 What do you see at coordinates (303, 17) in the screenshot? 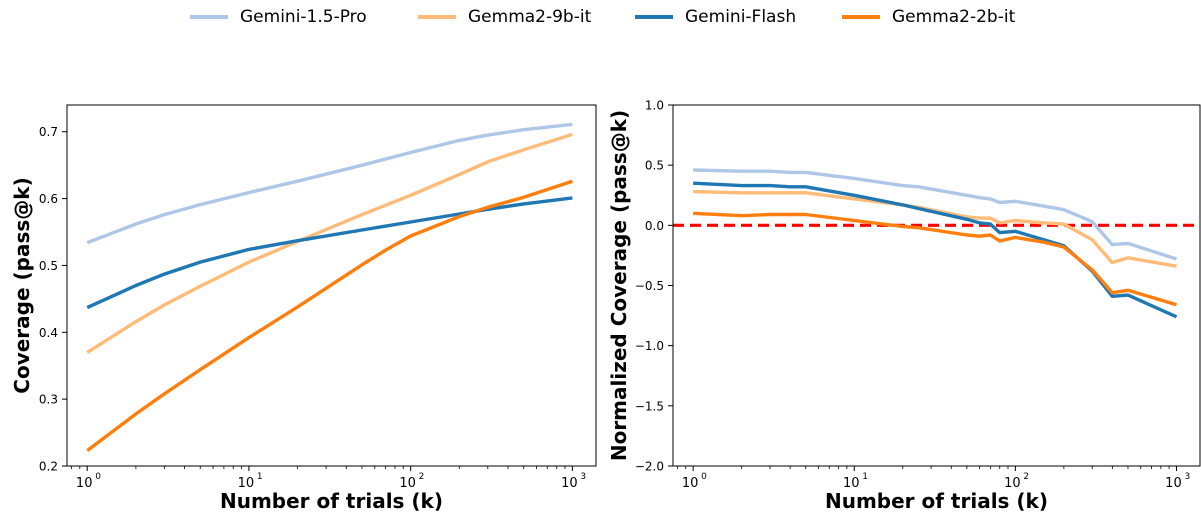
I see `legend-label: Gemini-1.5-Pro` at bounding box center [303, 17].